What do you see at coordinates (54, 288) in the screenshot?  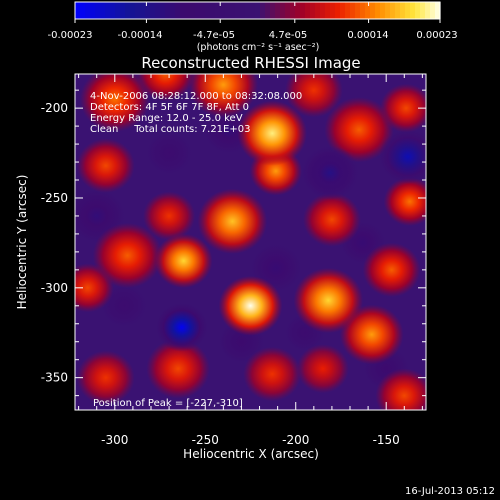 I see `y-tick-label: -300` at bounding box center [54, 288].